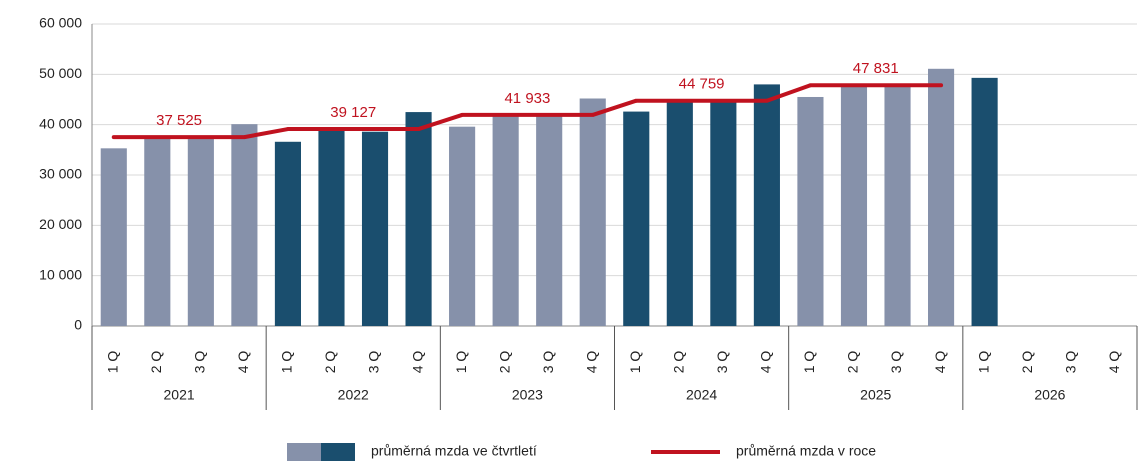  I want to click on data-label: 47 831, so click(876, 68).